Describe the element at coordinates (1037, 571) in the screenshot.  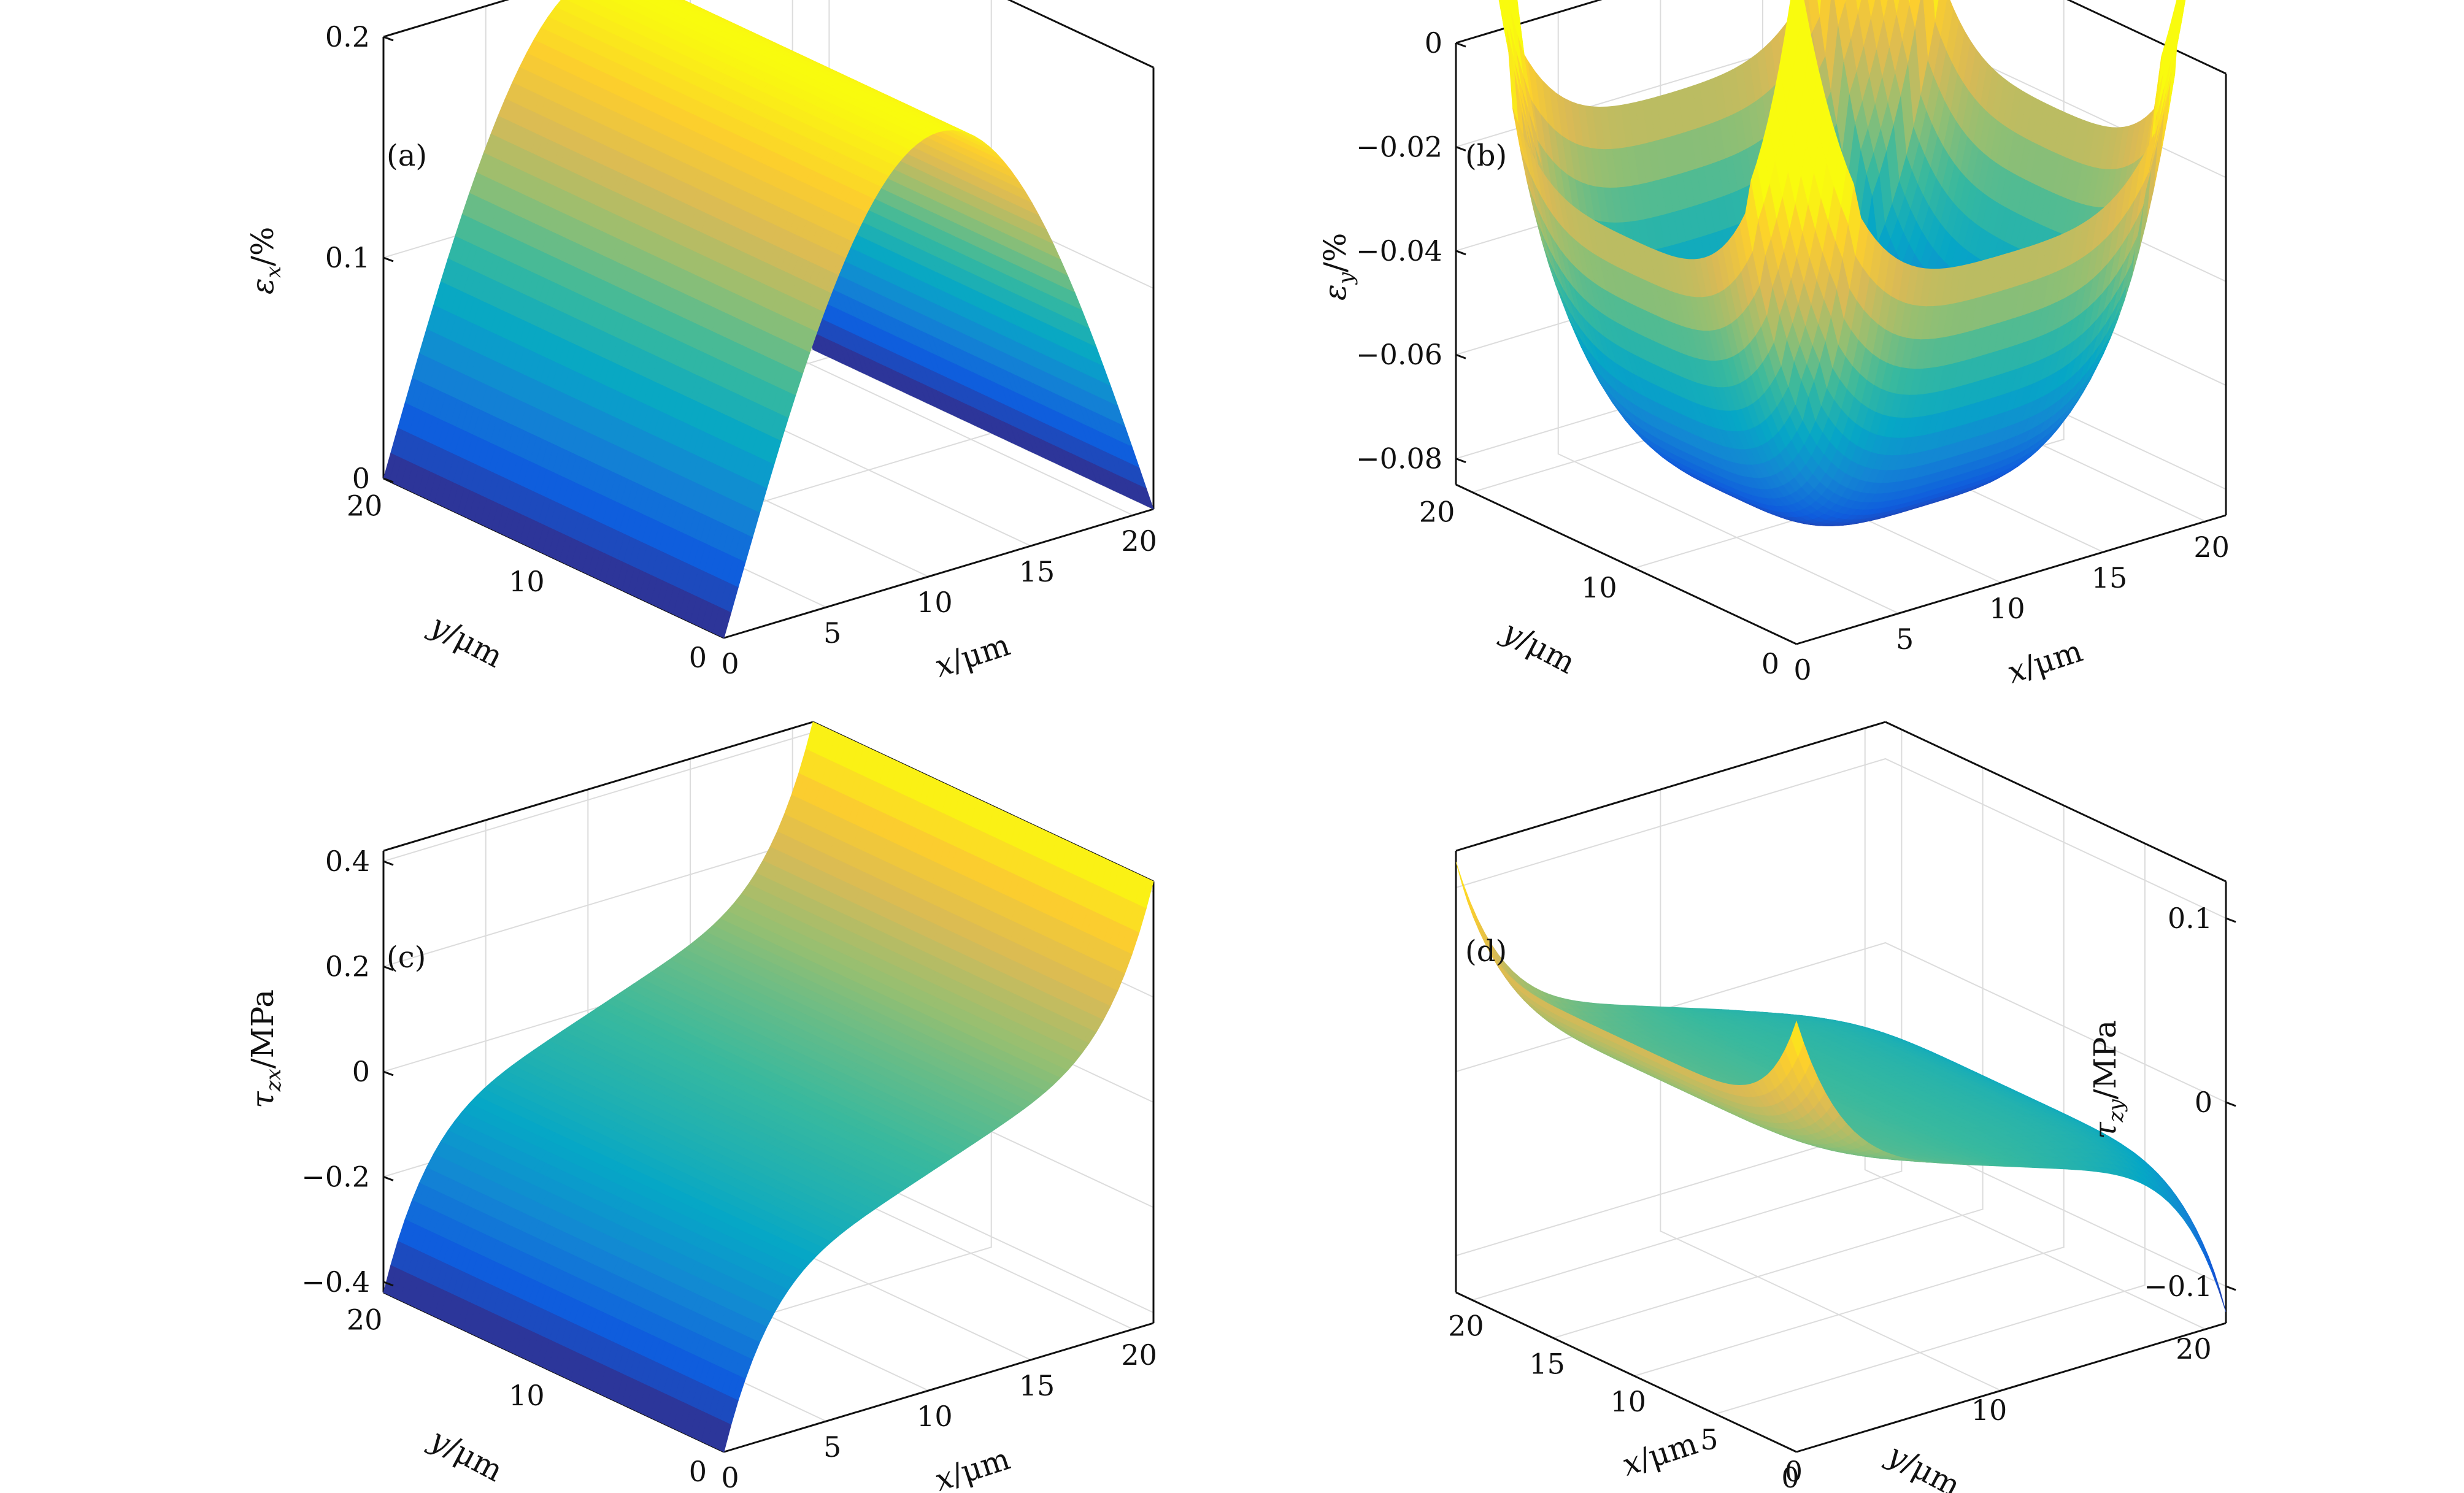
I see `x-tick-label: 15` at that location.